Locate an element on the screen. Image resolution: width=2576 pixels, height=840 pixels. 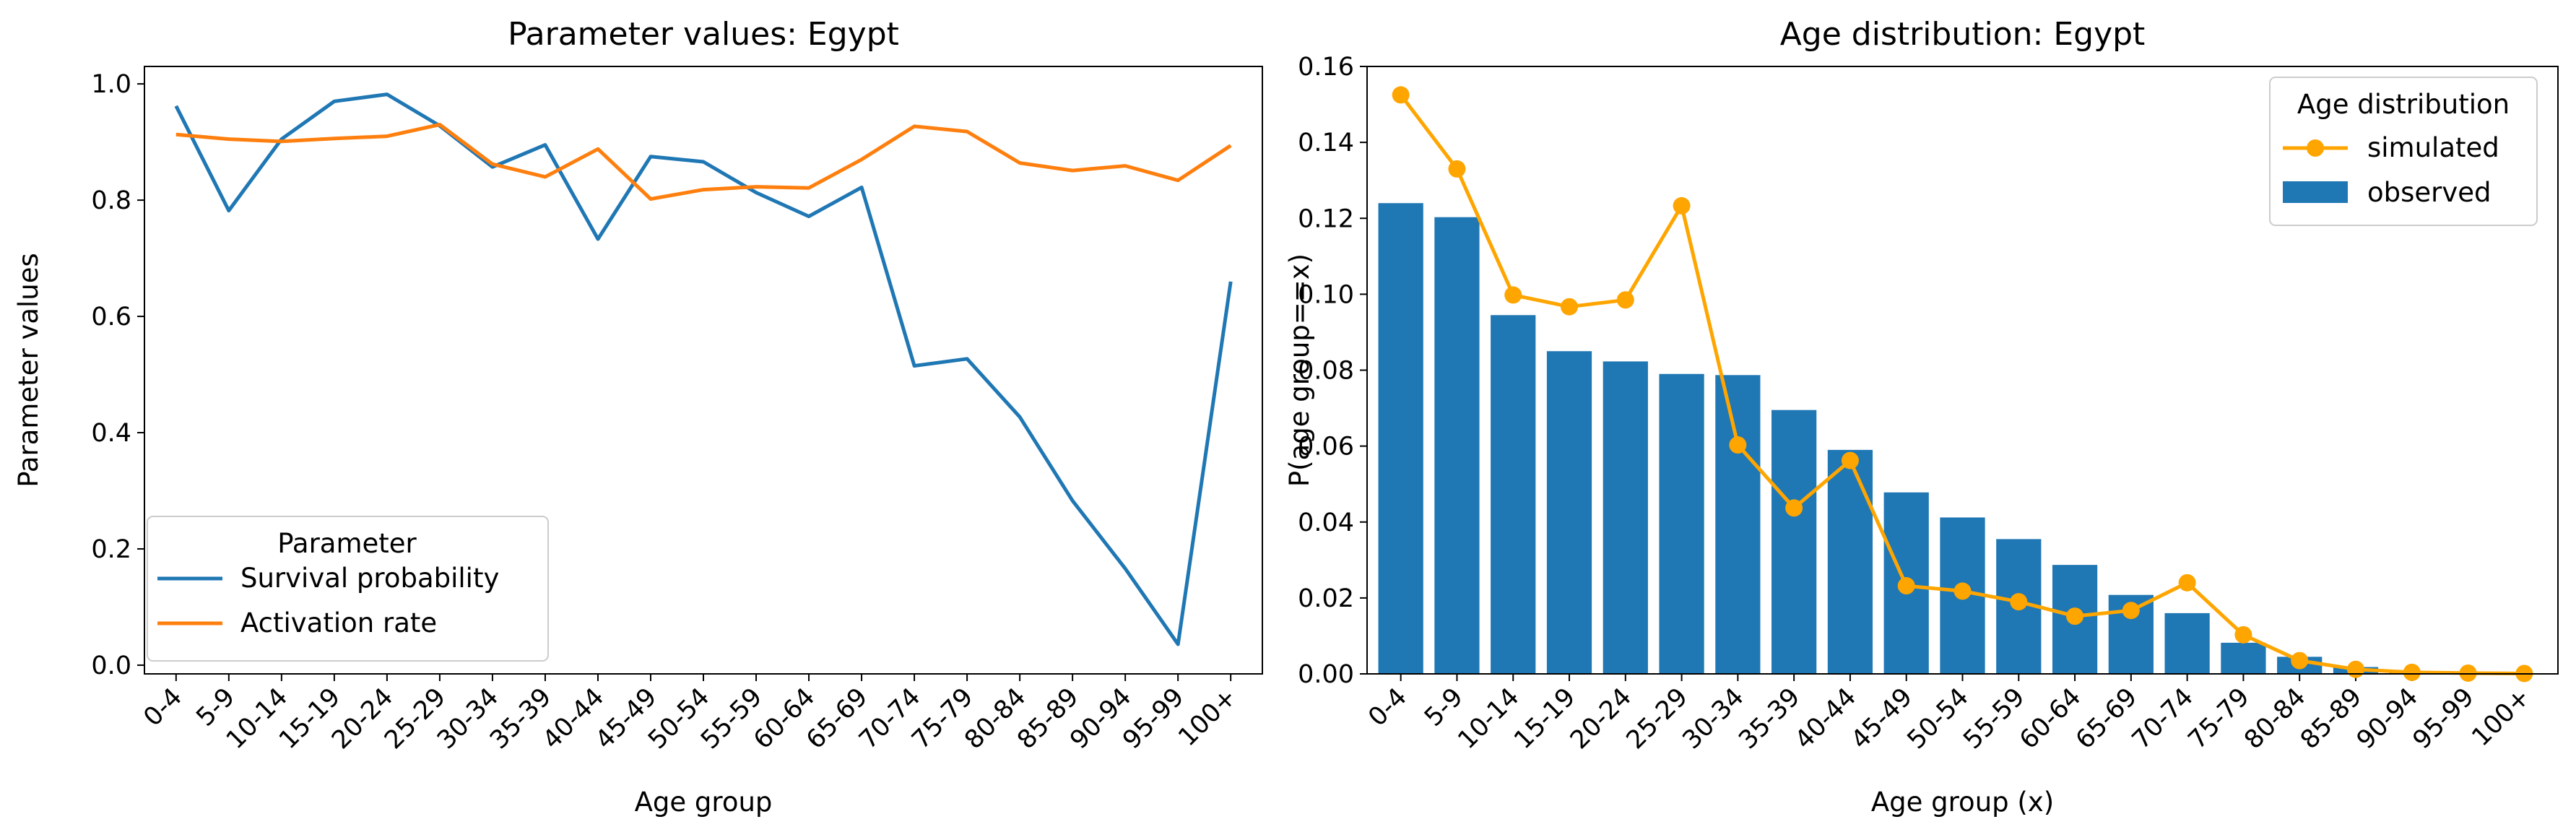
legend-box is located at coordinates (348, 589).